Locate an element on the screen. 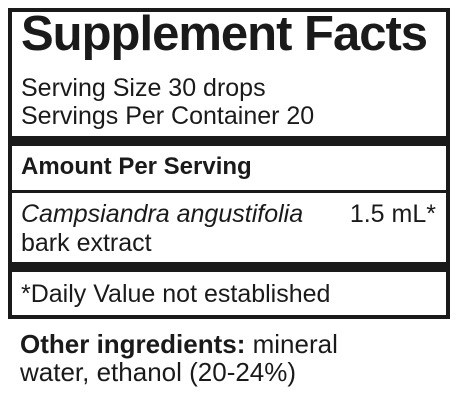  servings-per-container: Servings Per Container 20 is located at coordinates (168, 116).